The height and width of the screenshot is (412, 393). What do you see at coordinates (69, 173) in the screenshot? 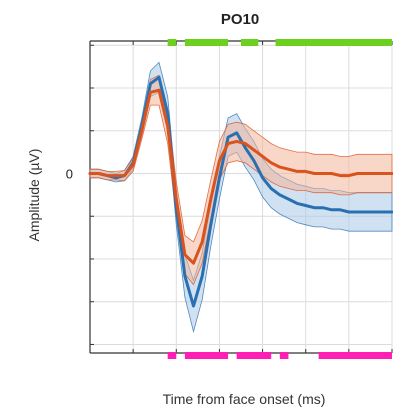
I see `y-tick-label: 0` at bounding box center [69, 173].